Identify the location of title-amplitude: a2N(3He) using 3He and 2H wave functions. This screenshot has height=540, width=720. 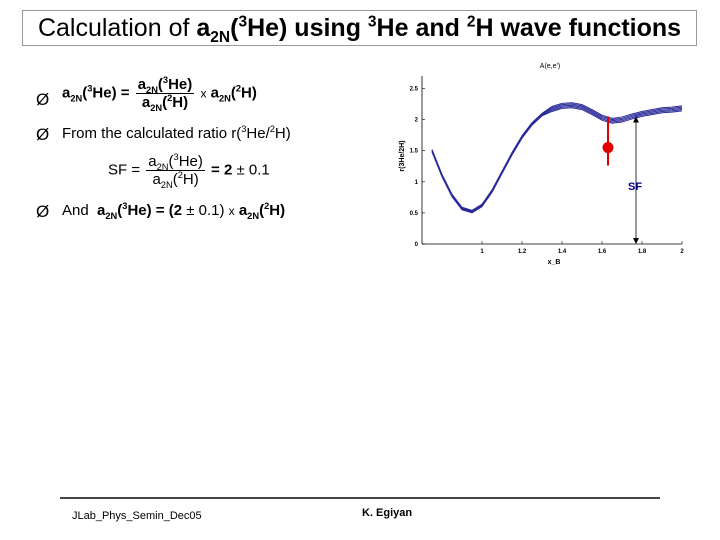
(439, 29).